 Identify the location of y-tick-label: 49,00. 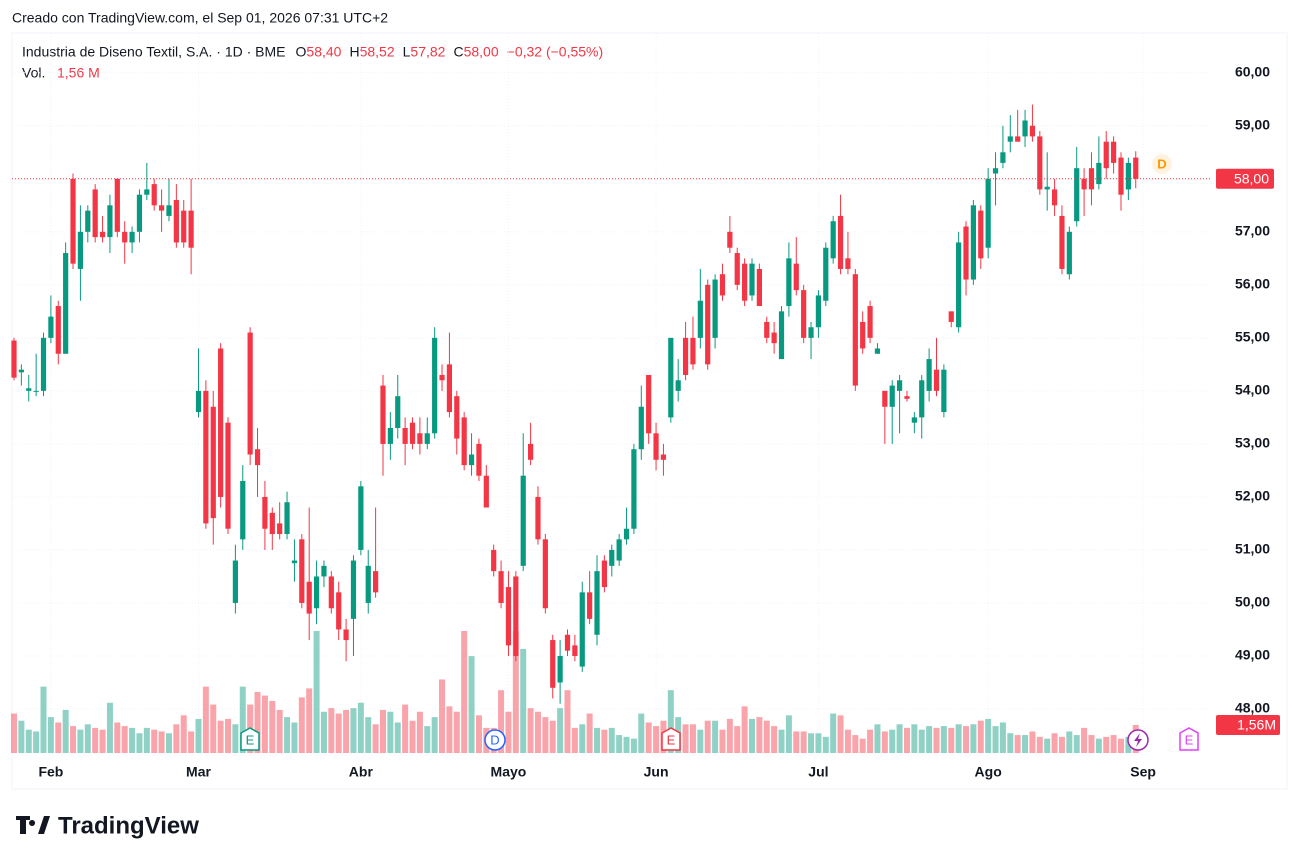
(1252, 655).